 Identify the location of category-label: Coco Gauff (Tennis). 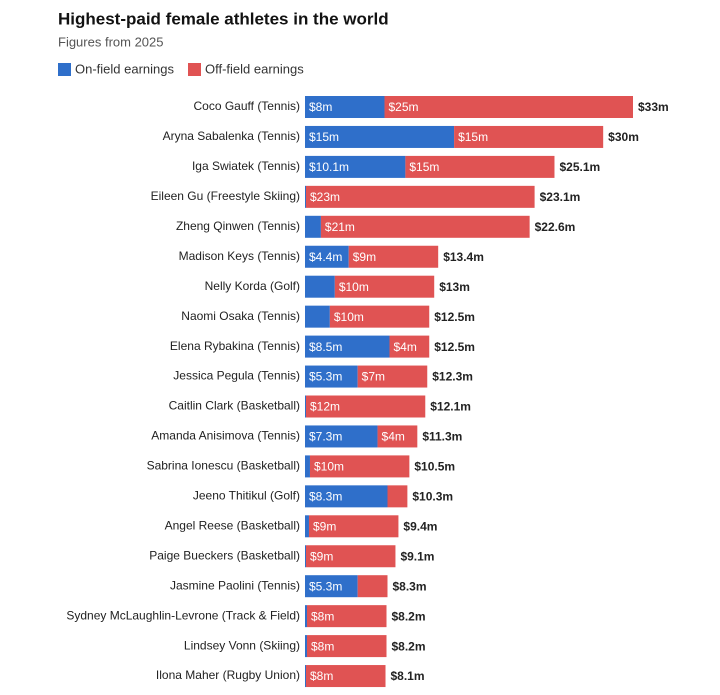
(247, 106).